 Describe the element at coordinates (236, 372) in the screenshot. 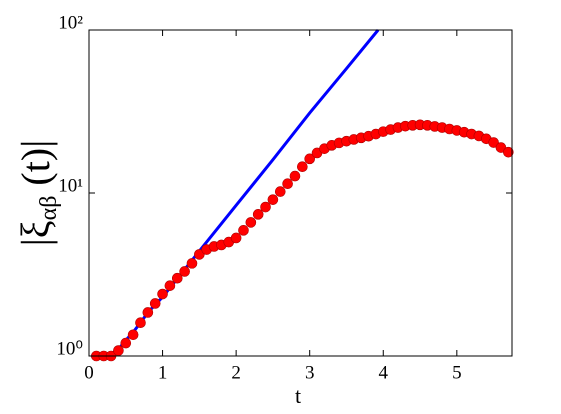

I see `x-tick-label: 2` at that location.